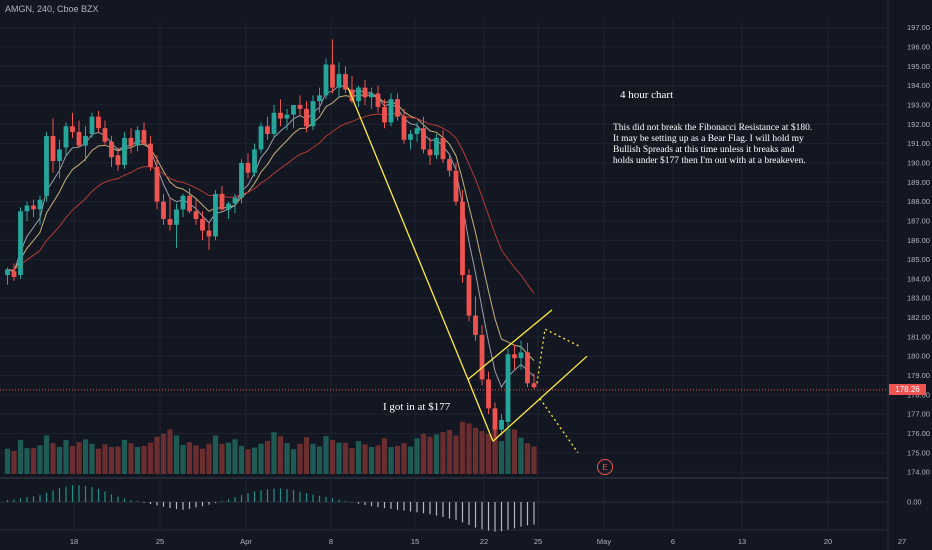 This screenshot has width=932, height=550. I want to click on y-tick-label: 184.00, so click(918, 278).